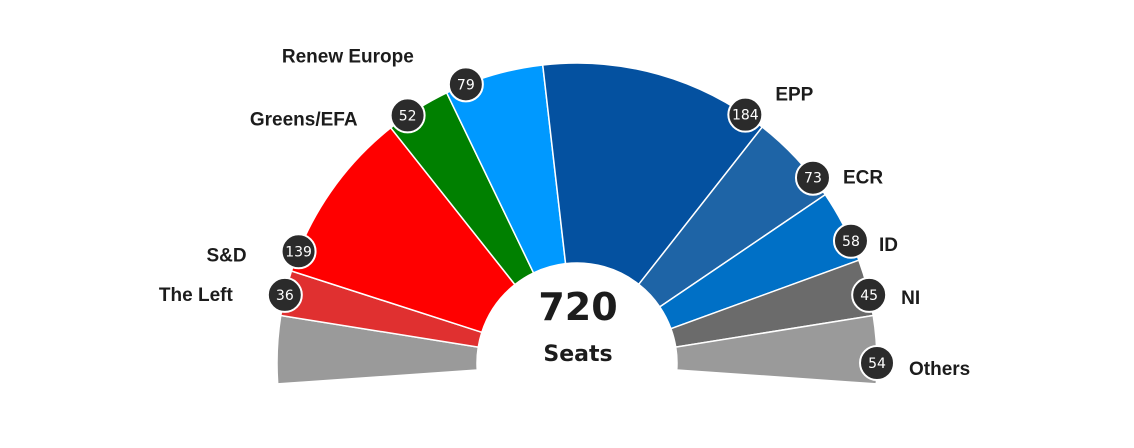  Describe the element at coordinates (794, 95) in the screenshot. I see `label-epp: EPP` at that location.